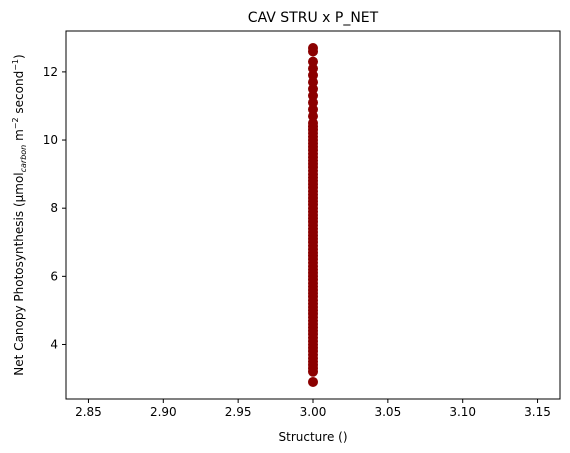 This screenshot has width=570, height=453. What do you see at coordinates (387, 412) in the screenshot?
I see `x-tick-label: 3.05` at bounding box center [387, 412].